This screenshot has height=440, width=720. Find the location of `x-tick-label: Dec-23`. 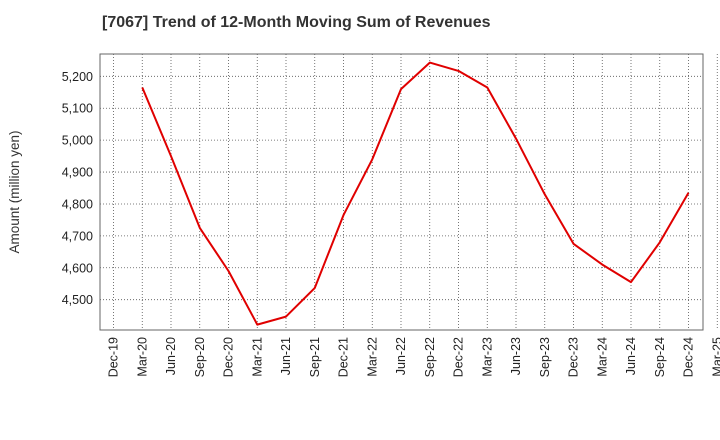

x-tick-label: Dec-23 is located at coordinates (574, 357).